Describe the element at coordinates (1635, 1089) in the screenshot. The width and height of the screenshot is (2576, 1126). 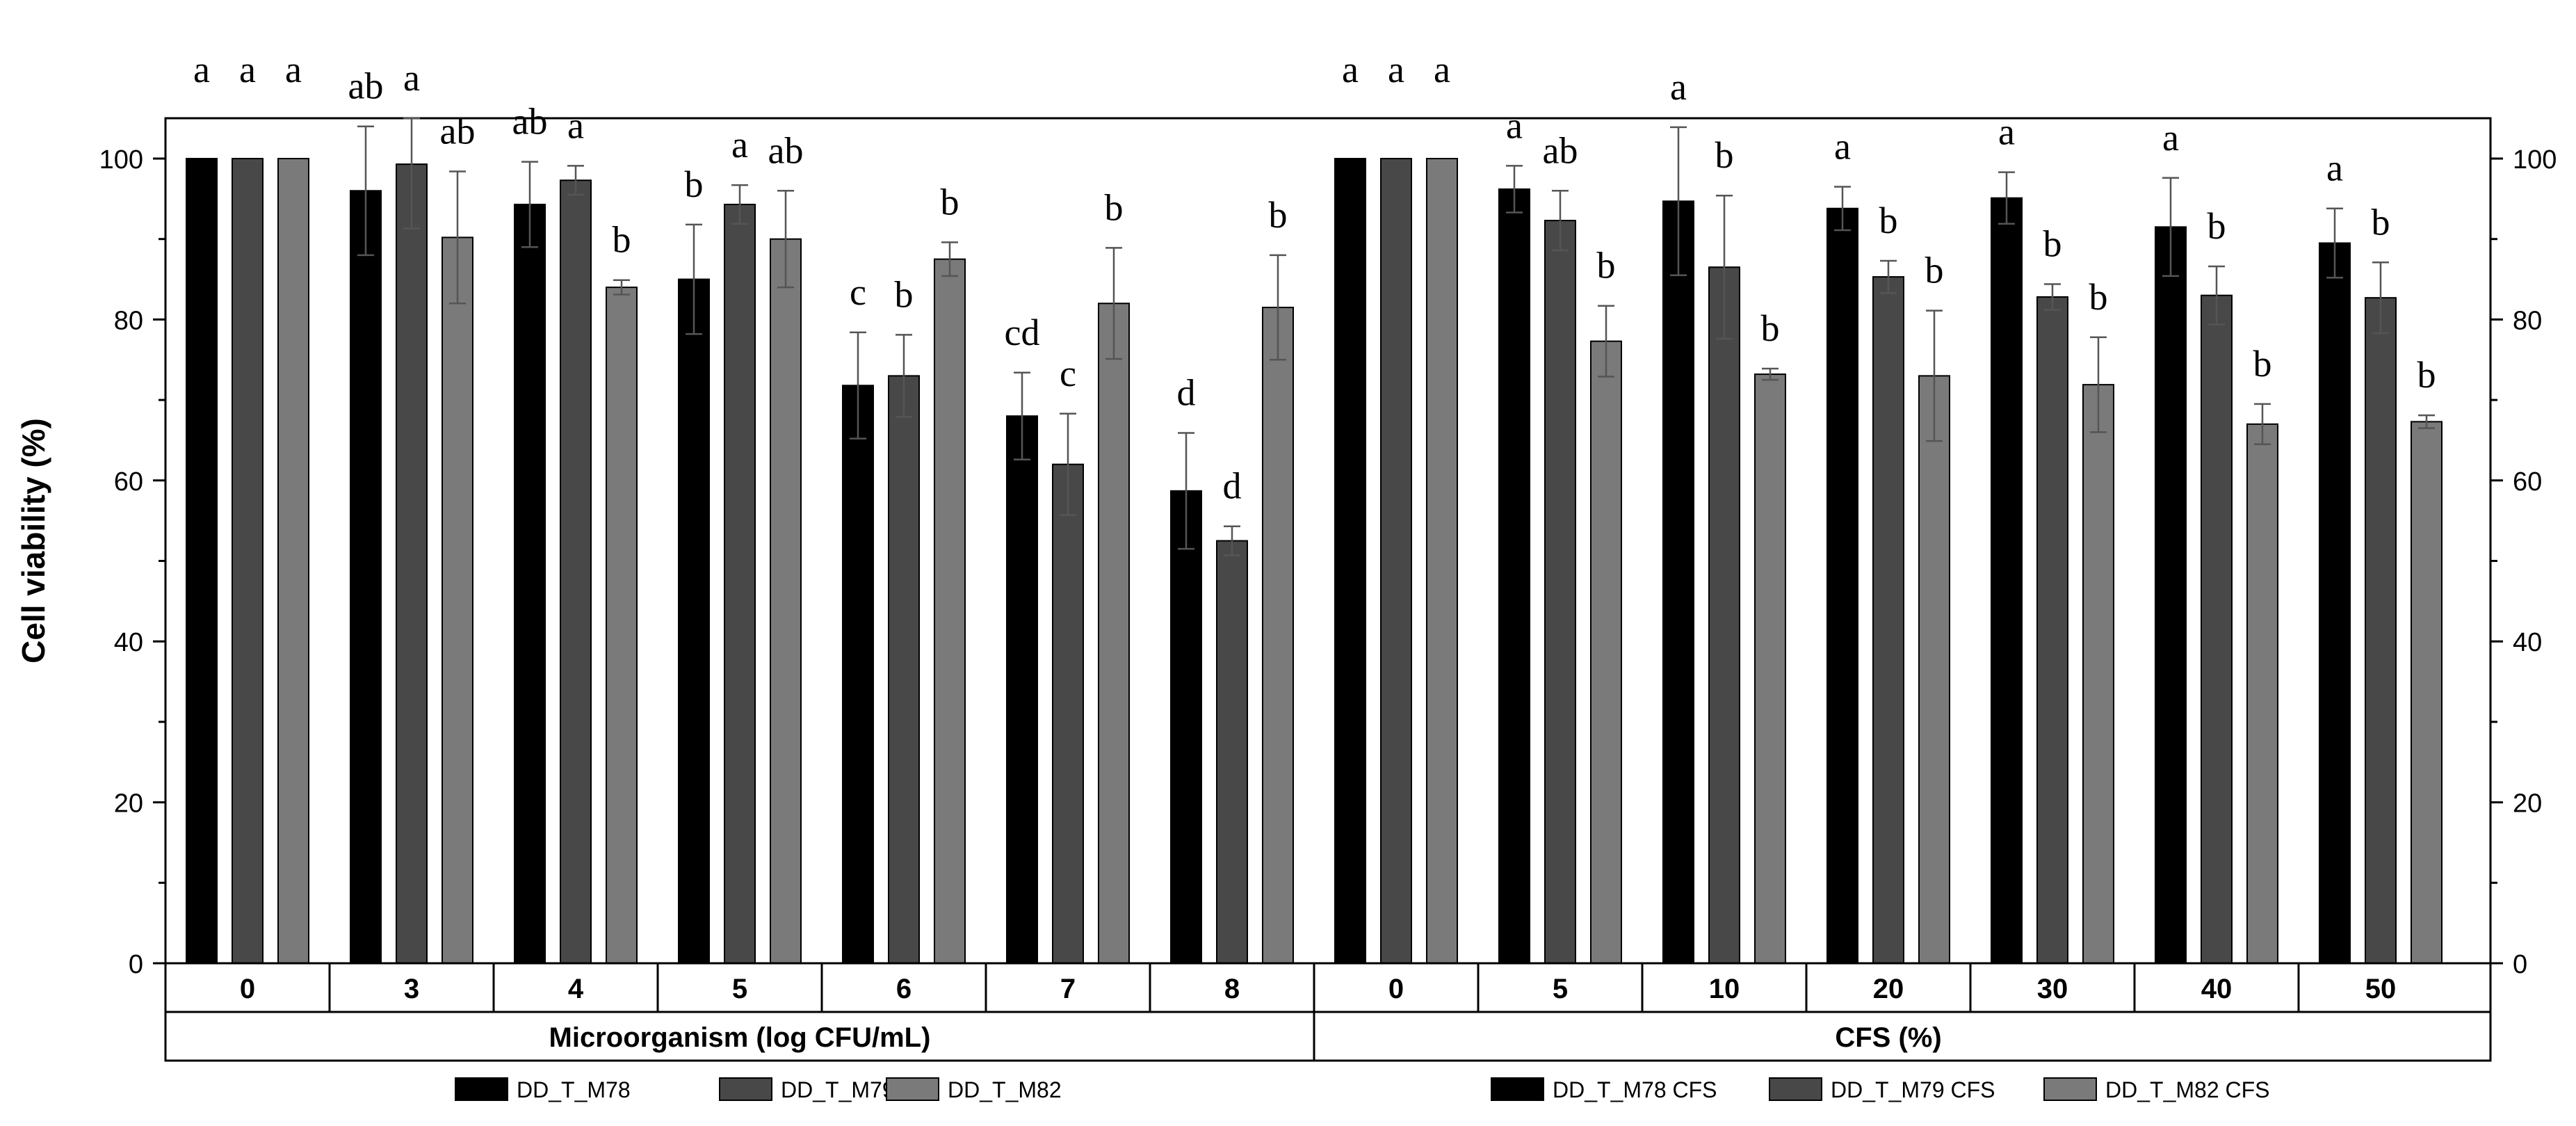
I see `legend-label: DD_T_M78 CFS` at that location.